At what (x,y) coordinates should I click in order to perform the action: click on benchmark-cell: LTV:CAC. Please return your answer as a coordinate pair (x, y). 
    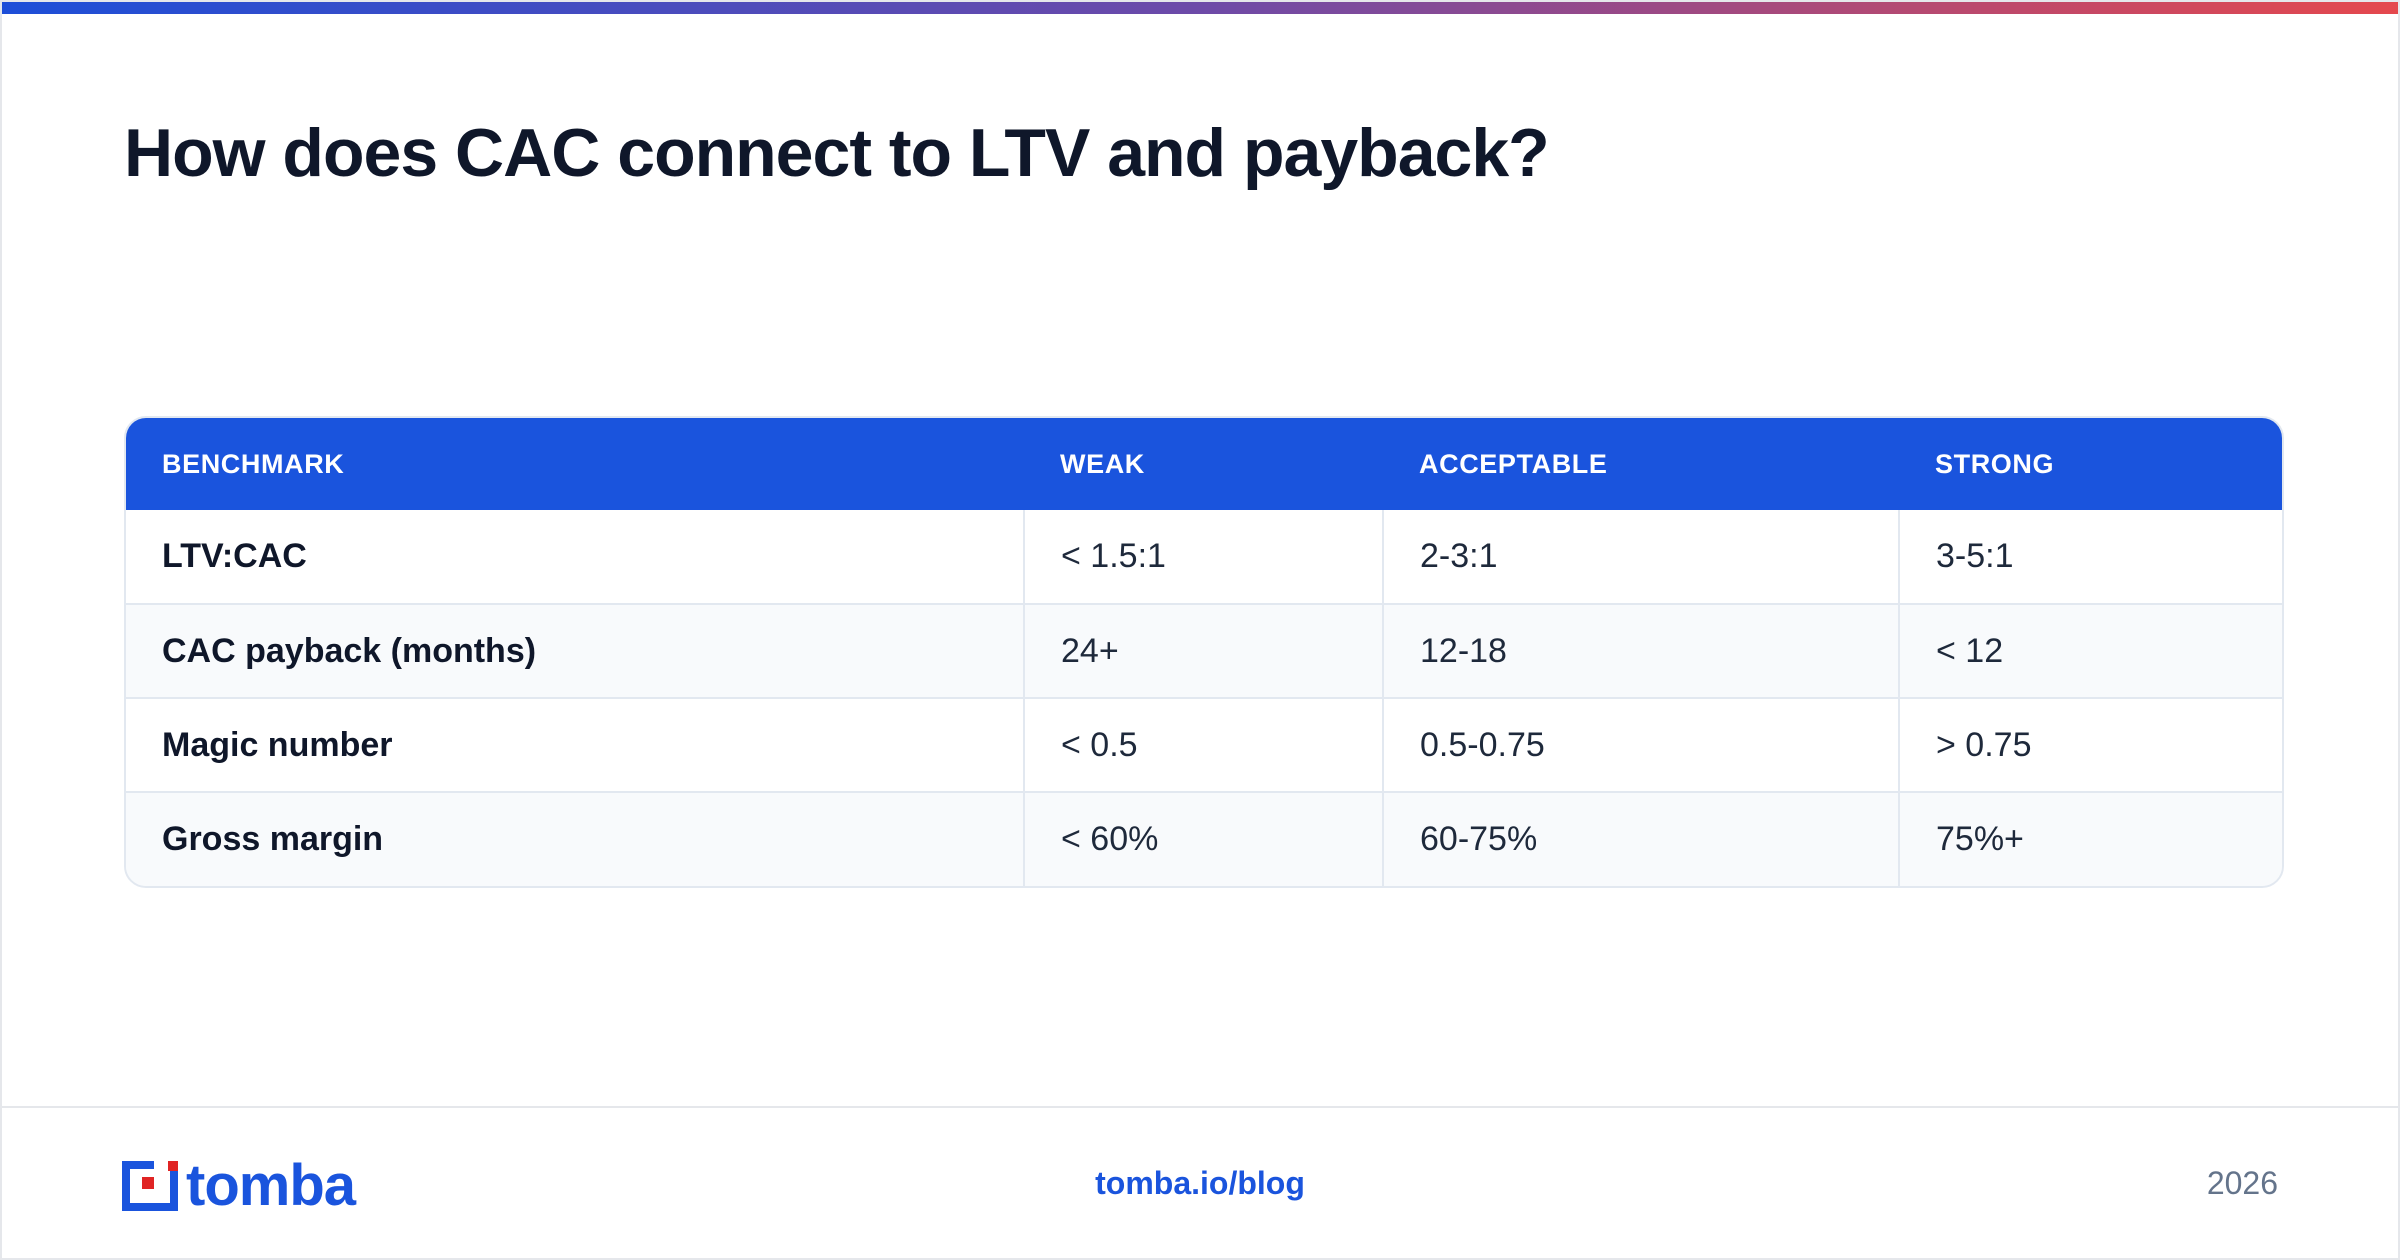
    Looking at the image, I should click on (234, 556).